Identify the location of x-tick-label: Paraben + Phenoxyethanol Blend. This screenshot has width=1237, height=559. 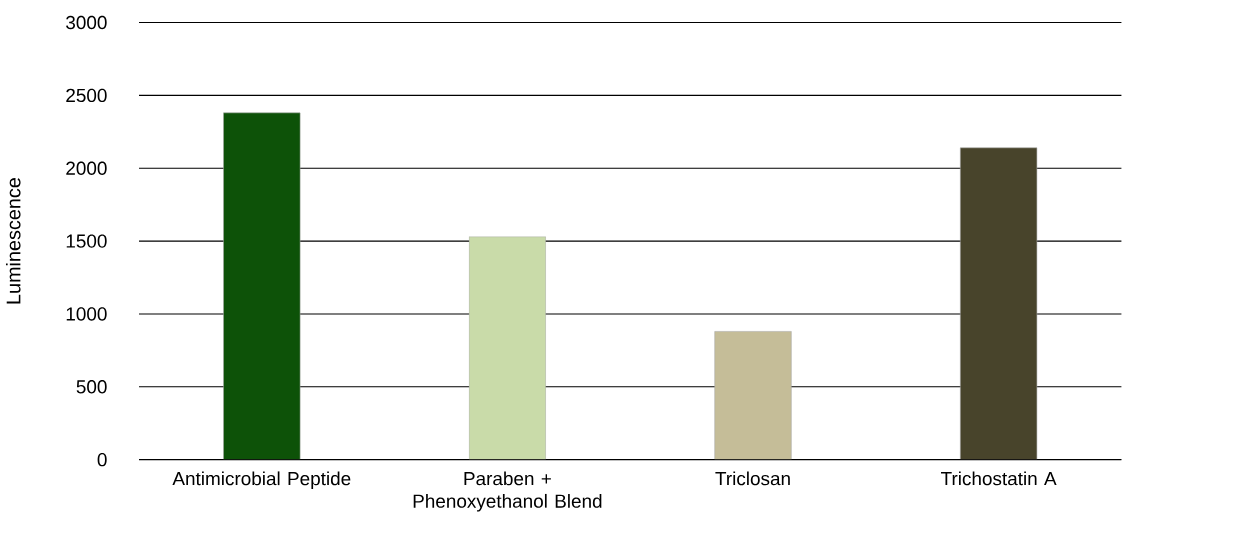
(507, 491).